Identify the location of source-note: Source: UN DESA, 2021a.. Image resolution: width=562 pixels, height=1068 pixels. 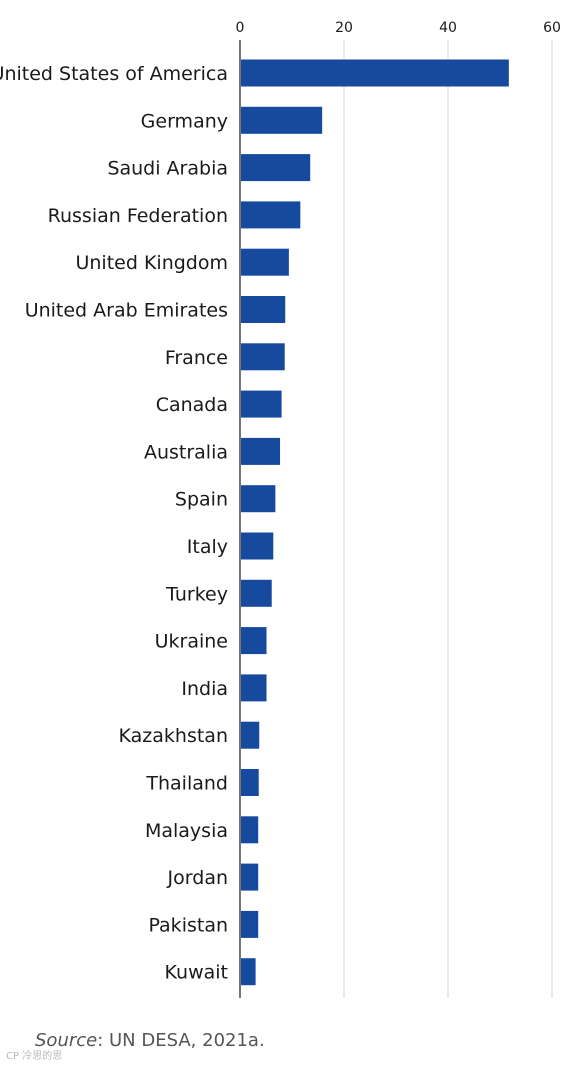
(150, 1040).